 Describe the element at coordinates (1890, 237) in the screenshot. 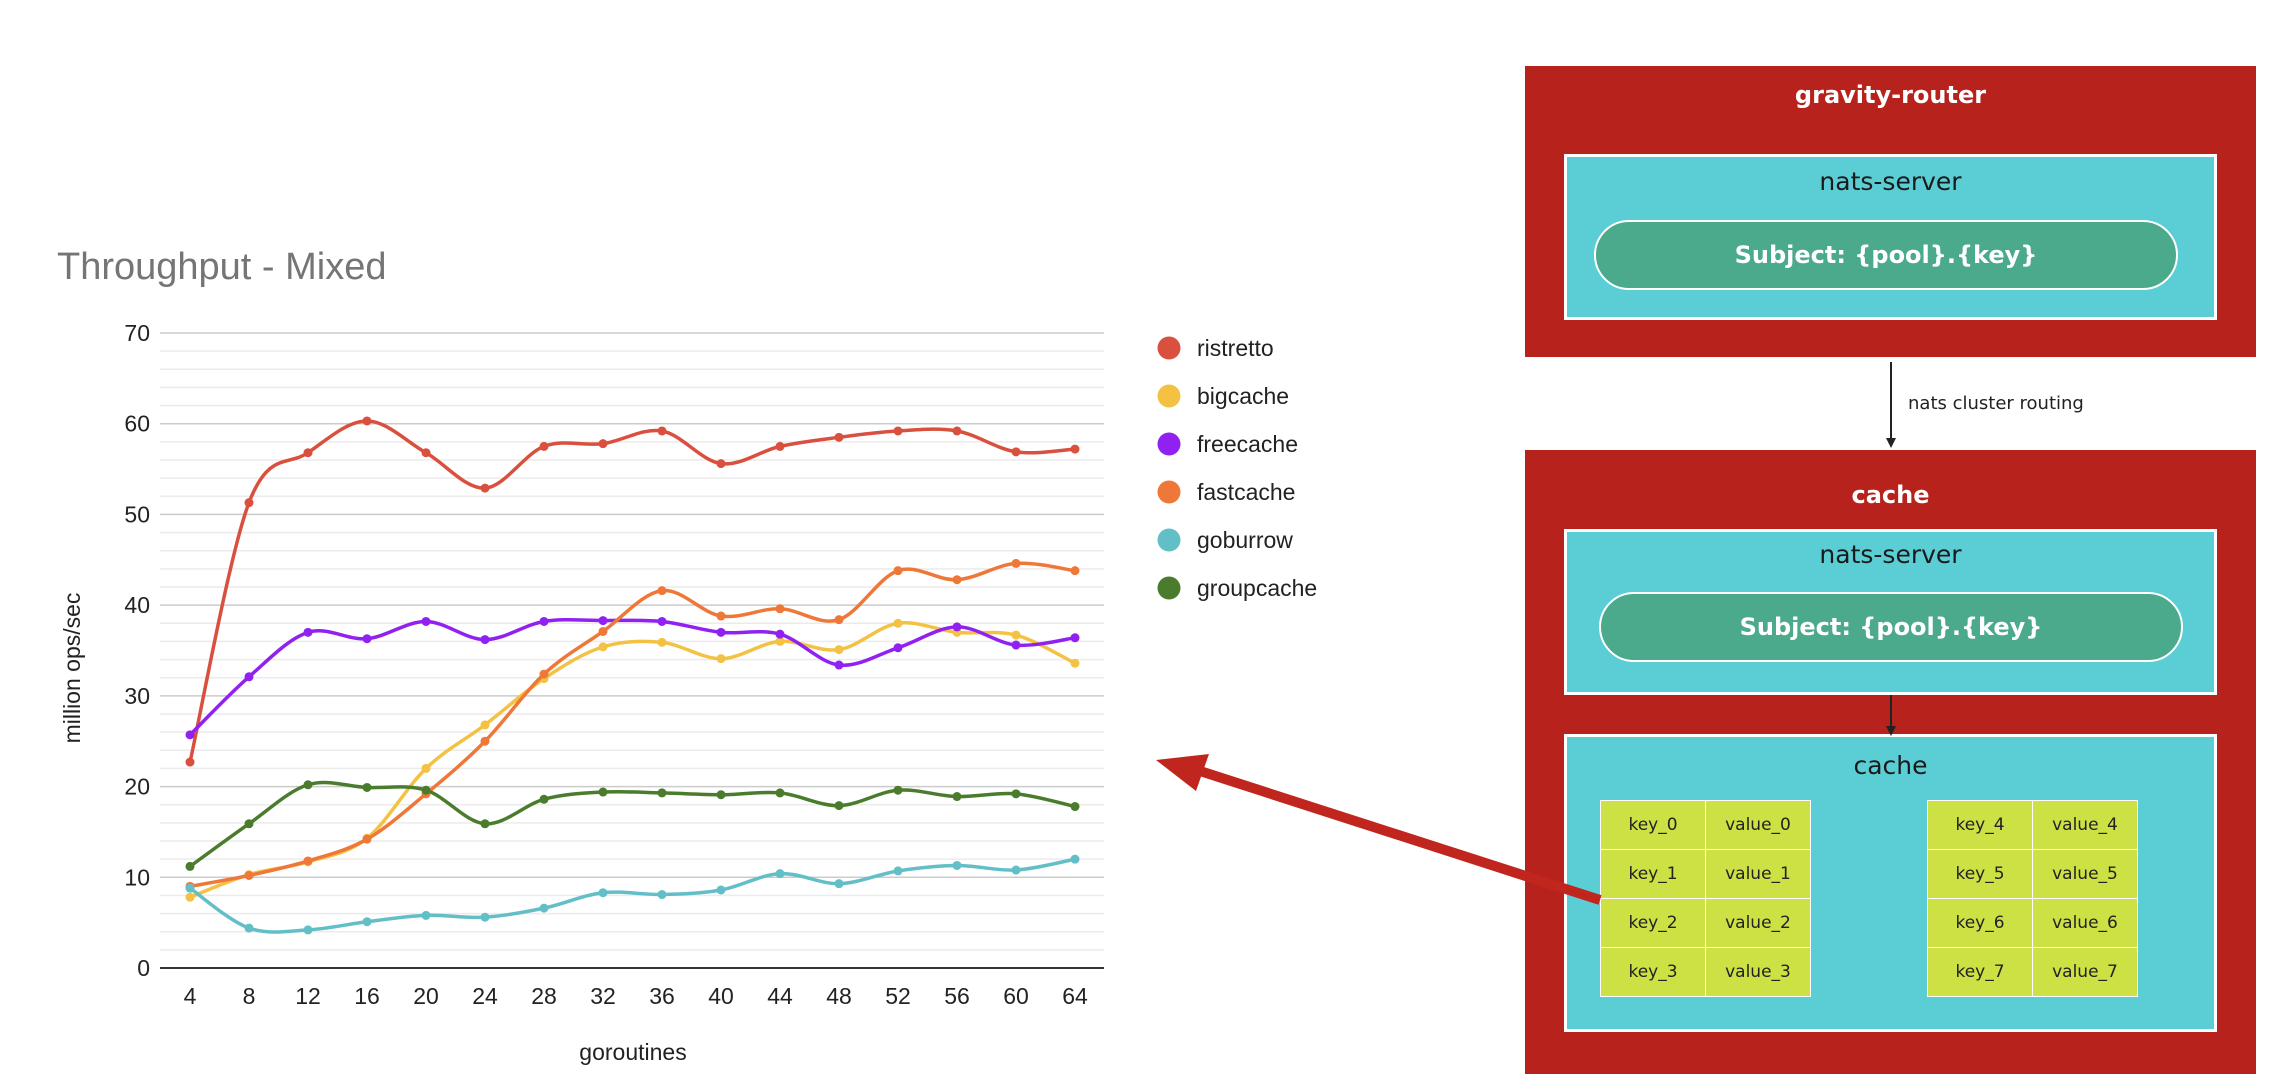

I see `router-nats-server-box: nats-server Subject: {pool}.{key}` at that location.